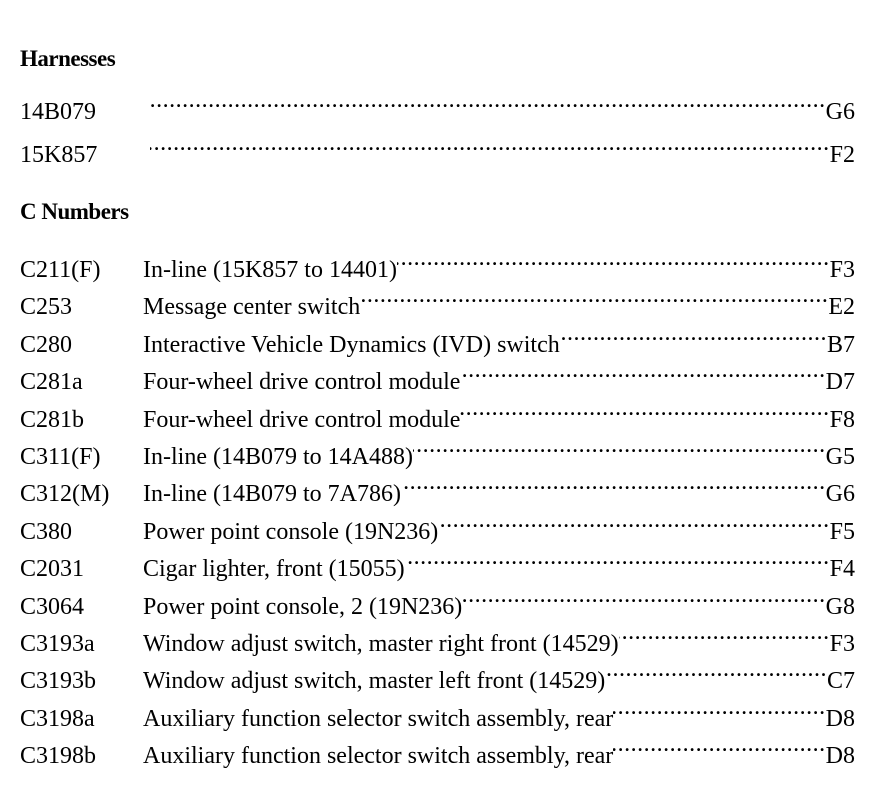 The image size is (876, 800). Describe the element at coordinates (46, 531) in the screenshot. I see `entry-code: C380` at that location.